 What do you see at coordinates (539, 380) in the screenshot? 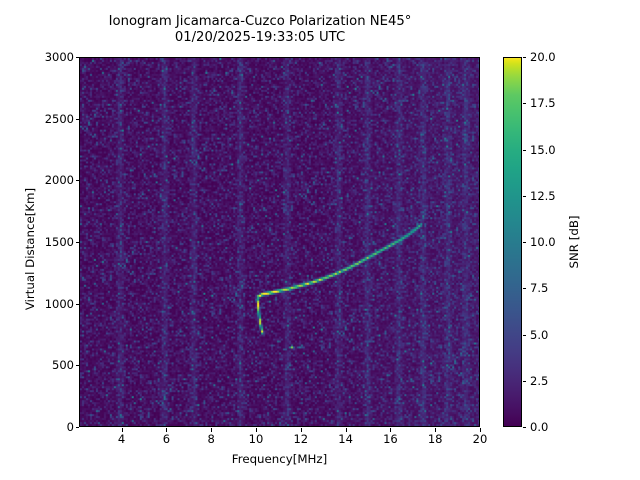
I see `colorbar-tick-label: 2.5` at bounding box center [539, 380].